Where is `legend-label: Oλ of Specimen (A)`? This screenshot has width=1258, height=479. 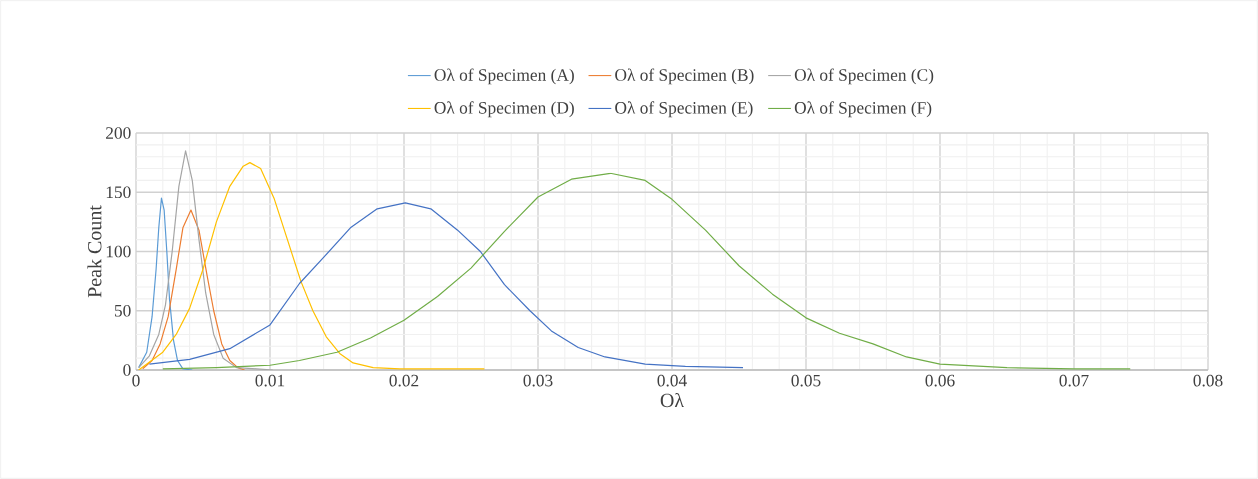
legend-label: Oλ of Specimen (A) is located at coordinates (504, 76).